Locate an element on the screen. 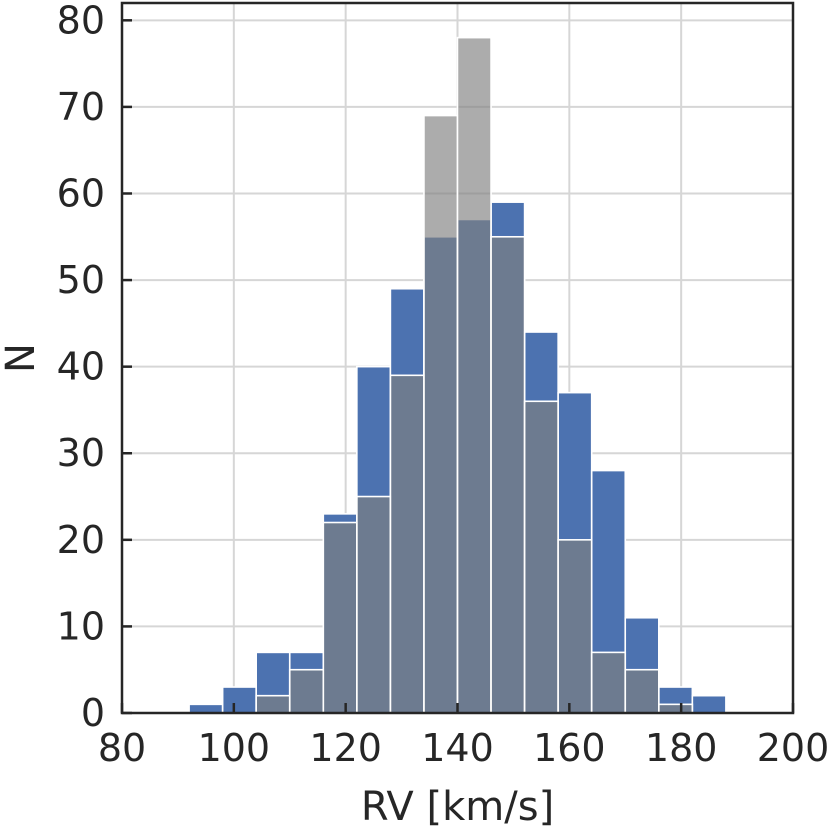 The image size is (830, 833). y-axis-label: N is located at coordinates (22, 358).